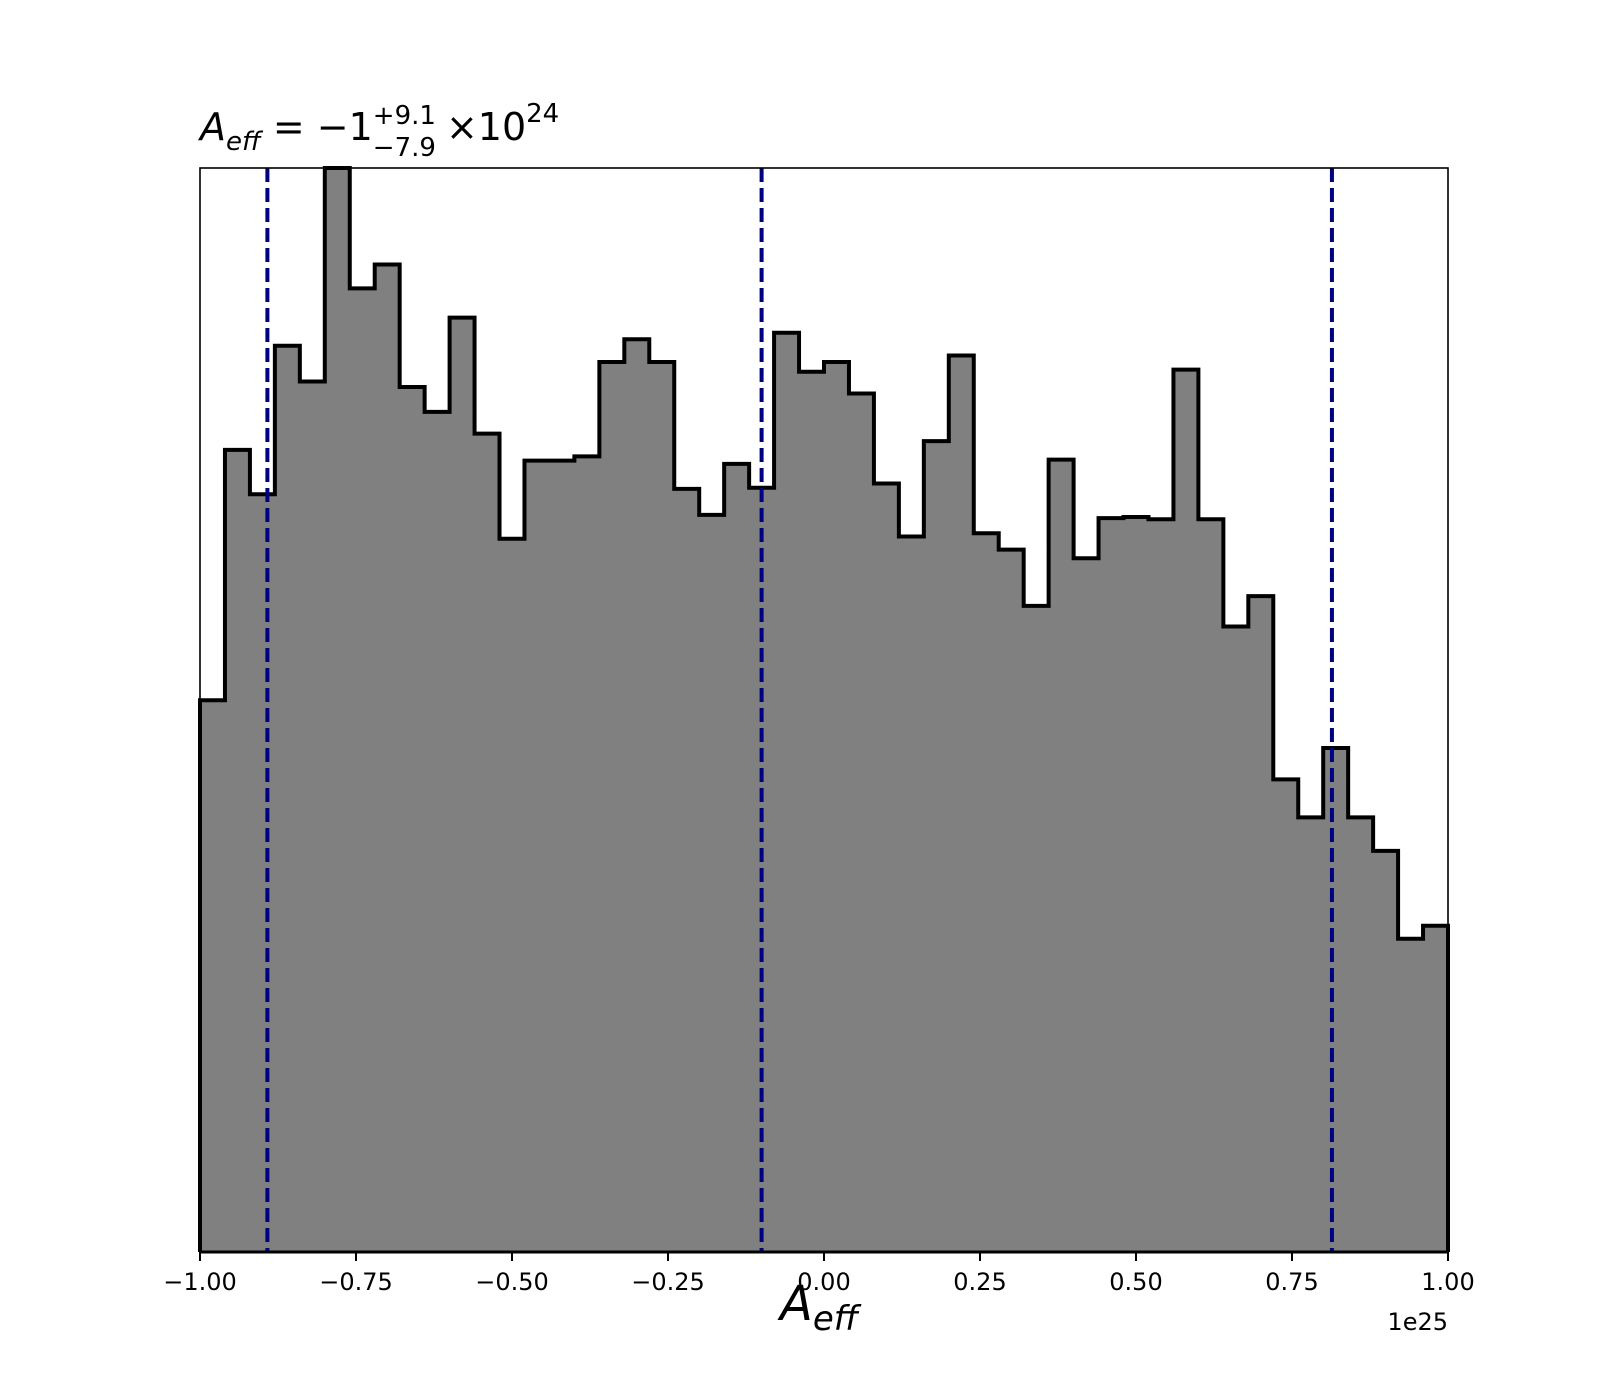 This screenshot has height=1400, width=1600. I want to click on x-axis-ticks: −1.00 −0.75 −0.50 −0.25 0.00 0.25 0.50 0.75 1.00, so click(819, 1274).